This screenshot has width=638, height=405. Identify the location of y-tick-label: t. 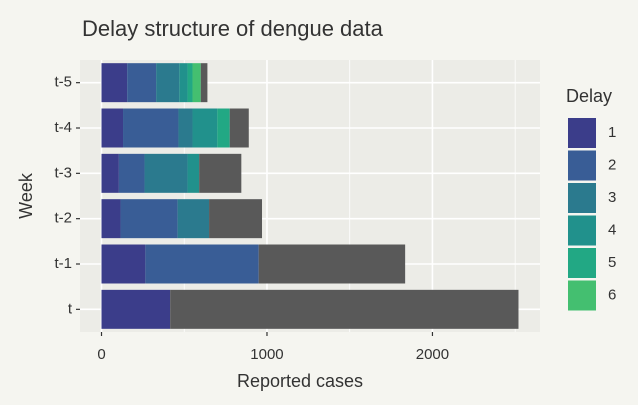
(70, 308).